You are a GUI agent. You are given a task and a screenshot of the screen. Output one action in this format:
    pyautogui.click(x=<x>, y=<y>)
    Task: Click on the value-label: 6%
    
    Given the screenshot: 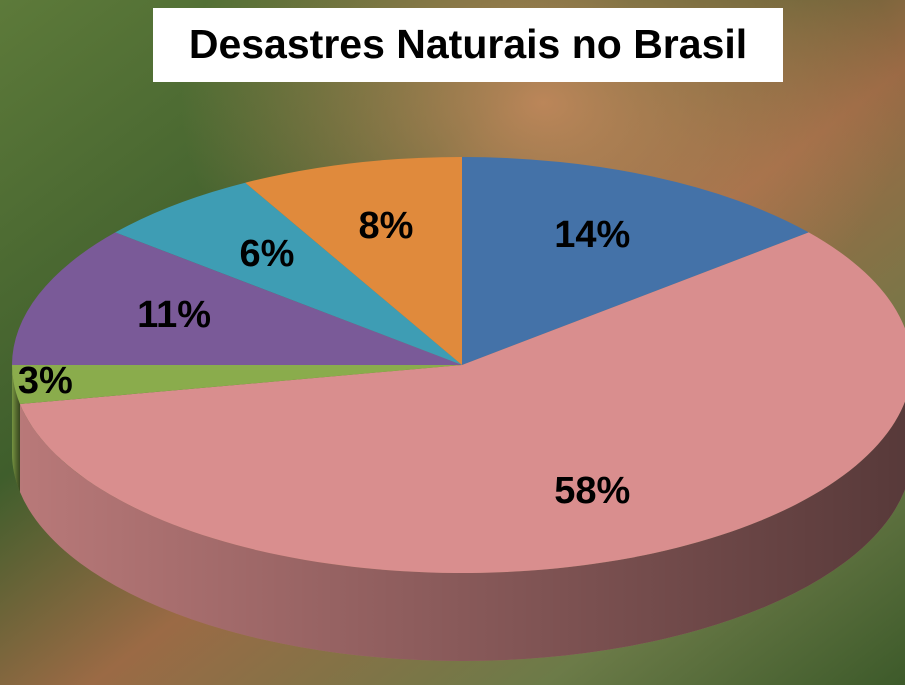 What is the action you would take?
    pyautogui.click(x=266, y=254)
    